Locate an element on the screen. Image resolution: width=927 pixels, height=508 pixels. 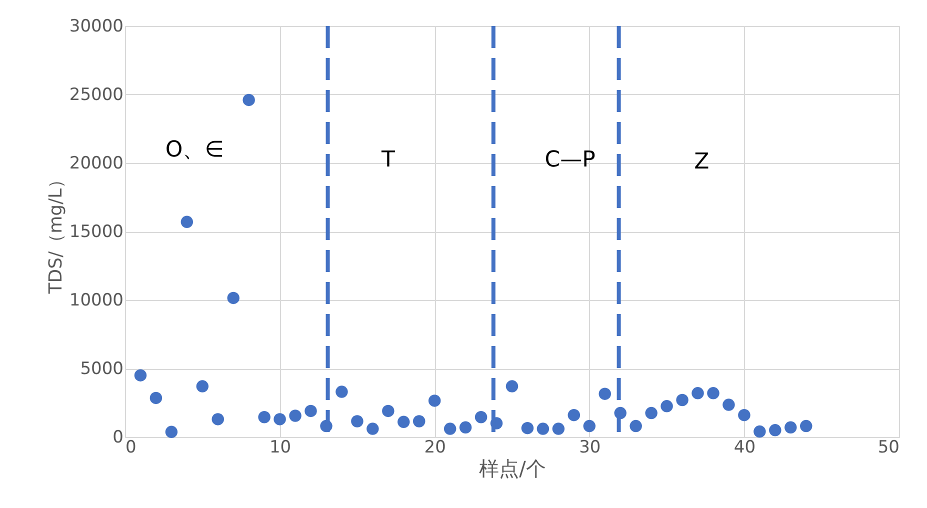
x-axis-title: 样点/个 is located at coordinates (512, 468).